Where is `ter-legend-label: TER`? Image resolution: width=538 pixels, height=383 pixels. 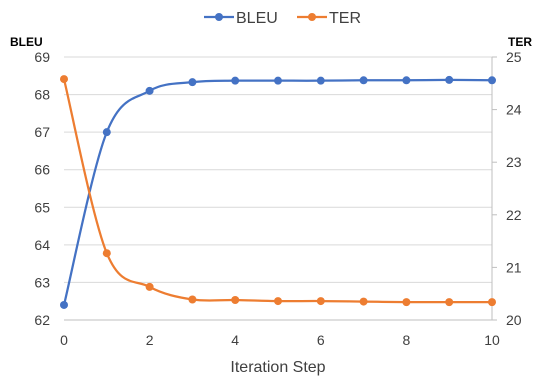
ter-legend-label: TER is located at coordinates (345, 18).